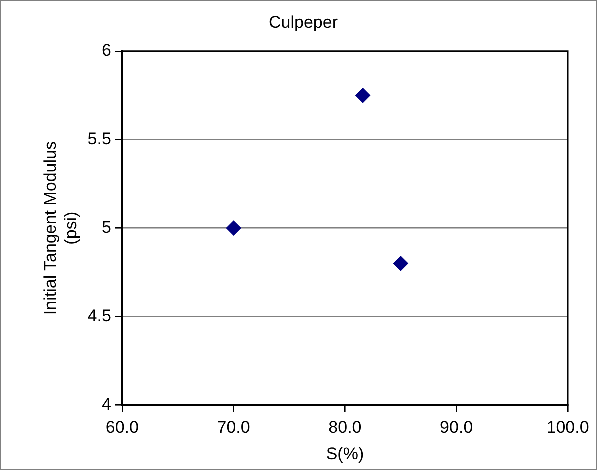 The width and height of the screenshot is (597, 470). Describe the element at coordinates (233, 428) in the screenshot. I see `x-tick-label: 70.0` at that location.